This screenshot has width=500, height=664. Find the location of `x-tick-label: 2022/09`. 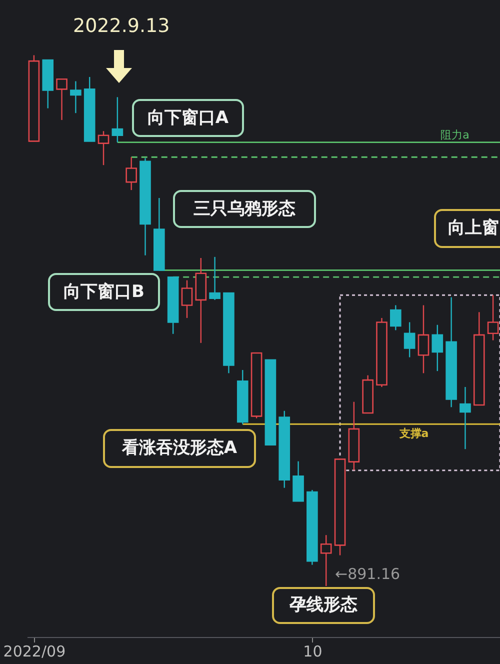

x-tick-label: 2022/09 is located at coordinates (34, 651).